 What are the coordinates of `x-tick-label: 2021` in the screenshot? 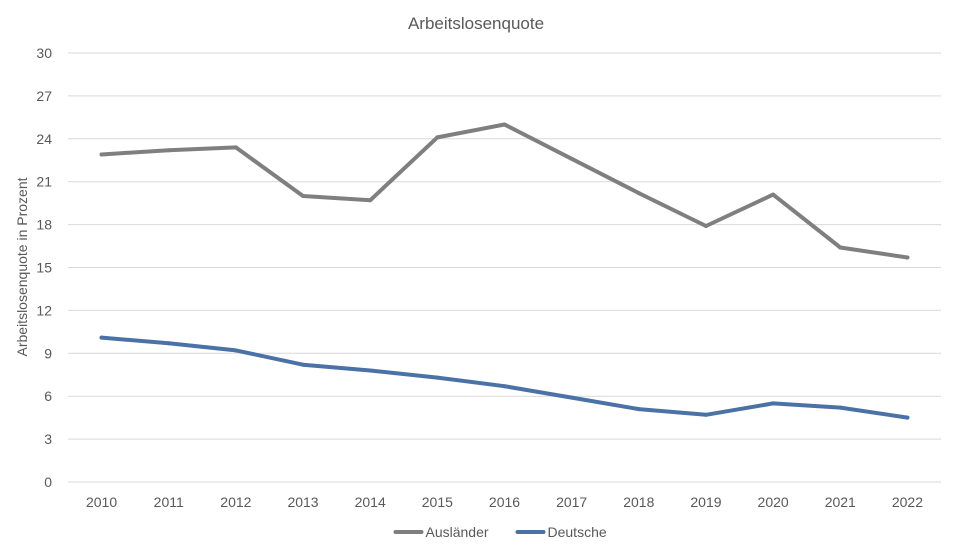 It's located at (840, 502).